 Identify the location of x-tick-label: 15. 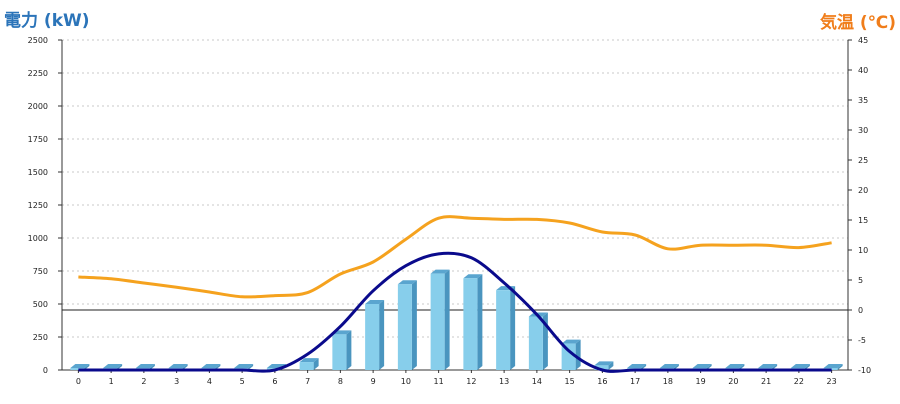
(570, 381).